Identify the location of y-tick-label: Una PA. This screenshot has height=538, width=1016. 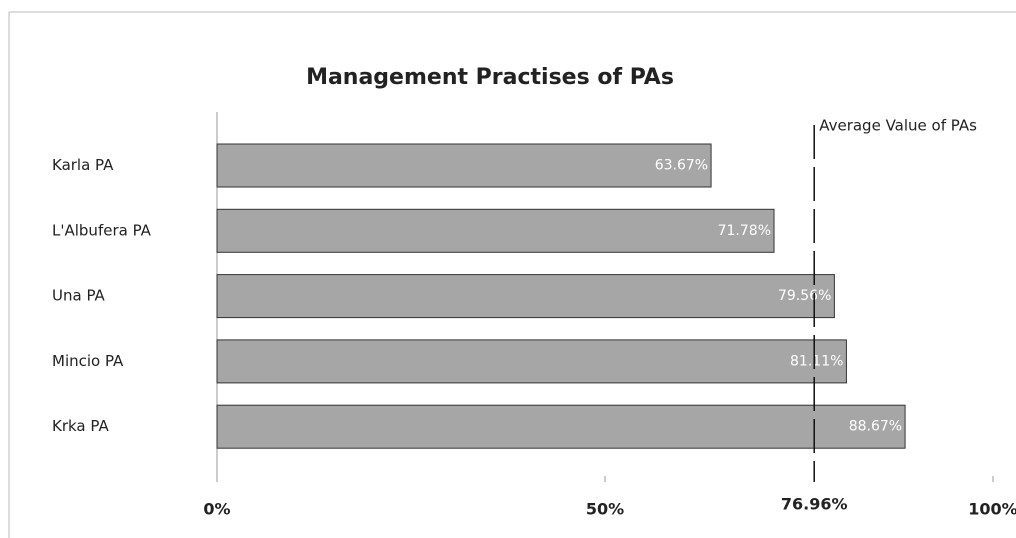
(79, 296).